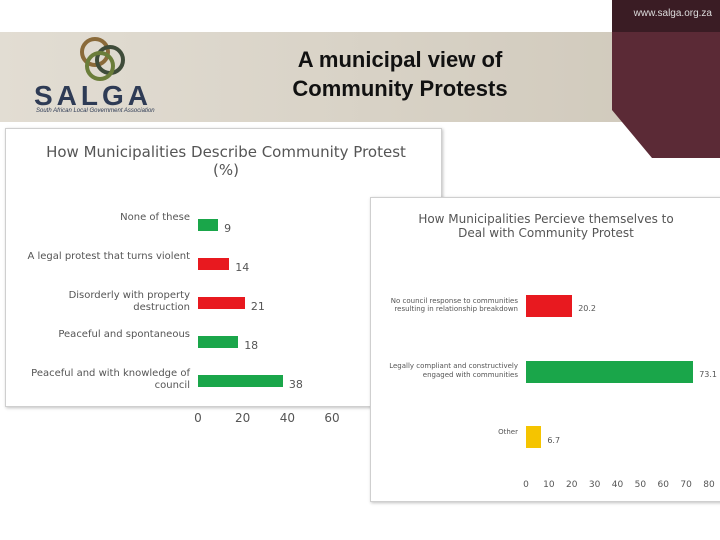 Image resolution: width=720 pixels, height=540 pixels. I want to click on value-label: 18, so click(251, 346).